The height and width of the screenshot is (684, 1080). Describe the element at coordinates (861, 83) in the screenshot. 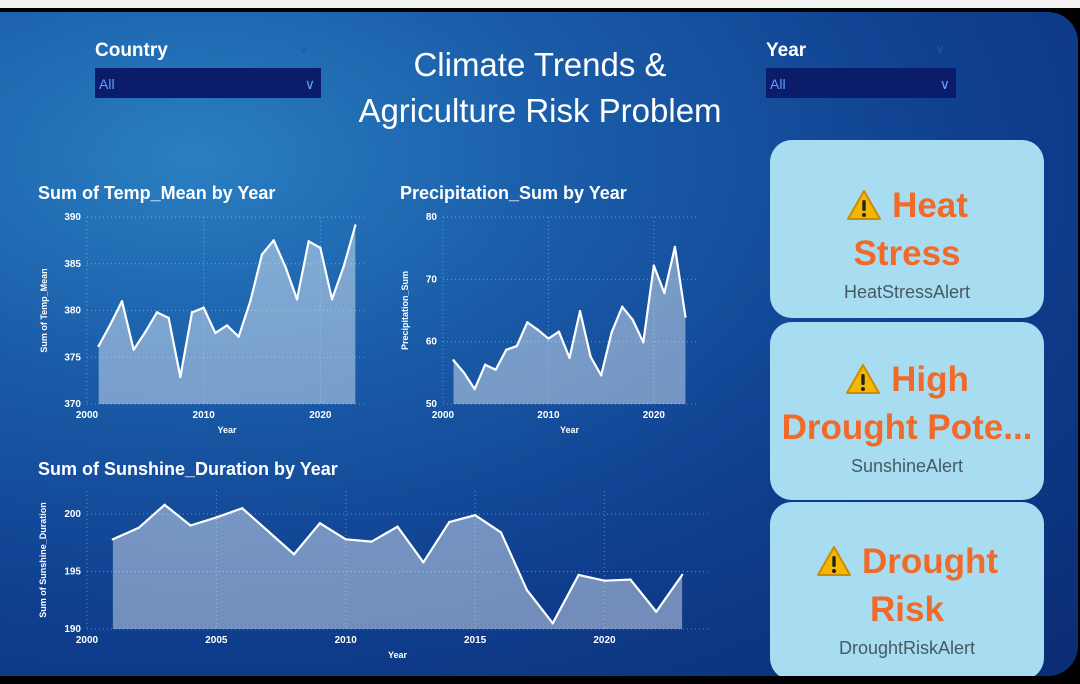

I see `year-dropdown: All ∨` at that location.